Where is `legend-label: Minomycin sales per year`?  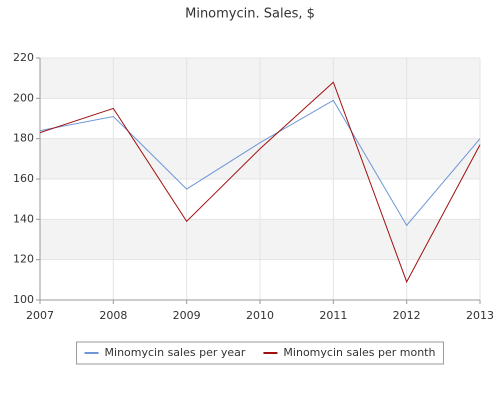
legend-label: Minomycin sales per year is located at coordinates (175, 352).